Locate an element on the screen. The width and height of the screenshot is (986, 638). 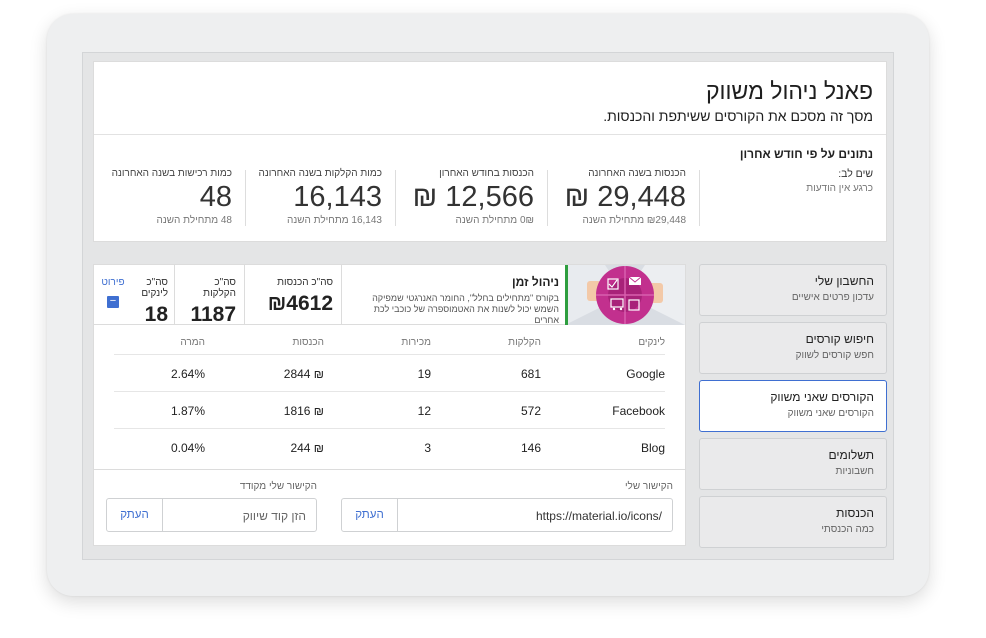
cell-clicks: 146 is located at coordinates (530, 448).